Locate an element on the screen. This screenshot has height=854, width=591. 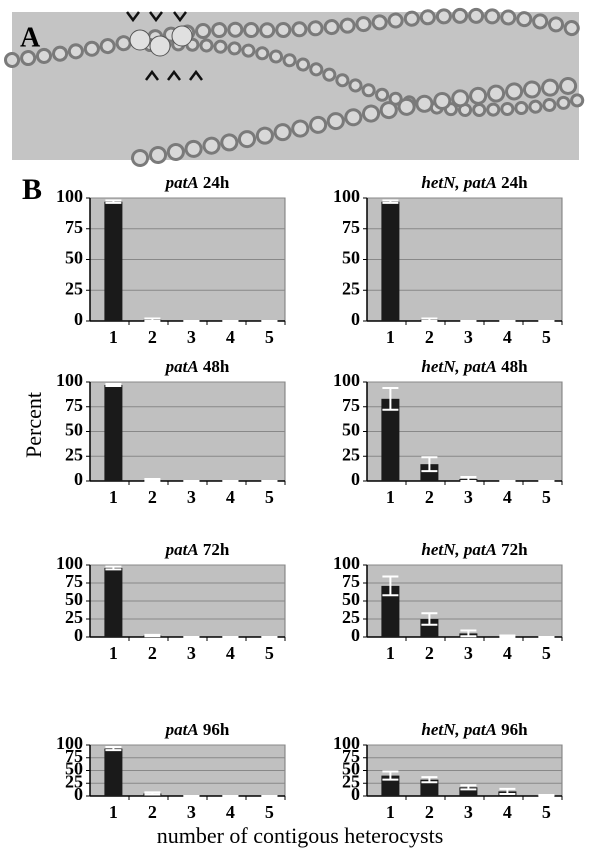
panel-label: B is located at coordinates (32, 189).